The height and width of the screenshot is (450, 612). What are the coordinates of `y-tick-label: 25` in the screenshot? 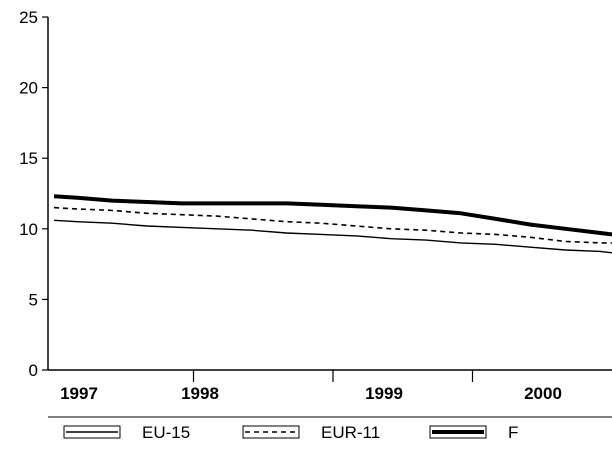 It's located at (28, 17).